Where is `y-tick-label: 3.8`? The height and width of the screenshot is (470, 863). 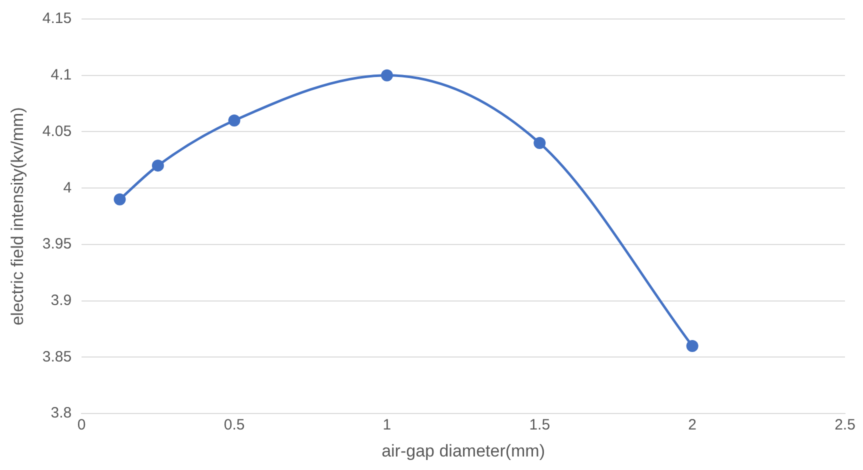 y-tick-label: 3.8 is located at coordinates (61, 413).